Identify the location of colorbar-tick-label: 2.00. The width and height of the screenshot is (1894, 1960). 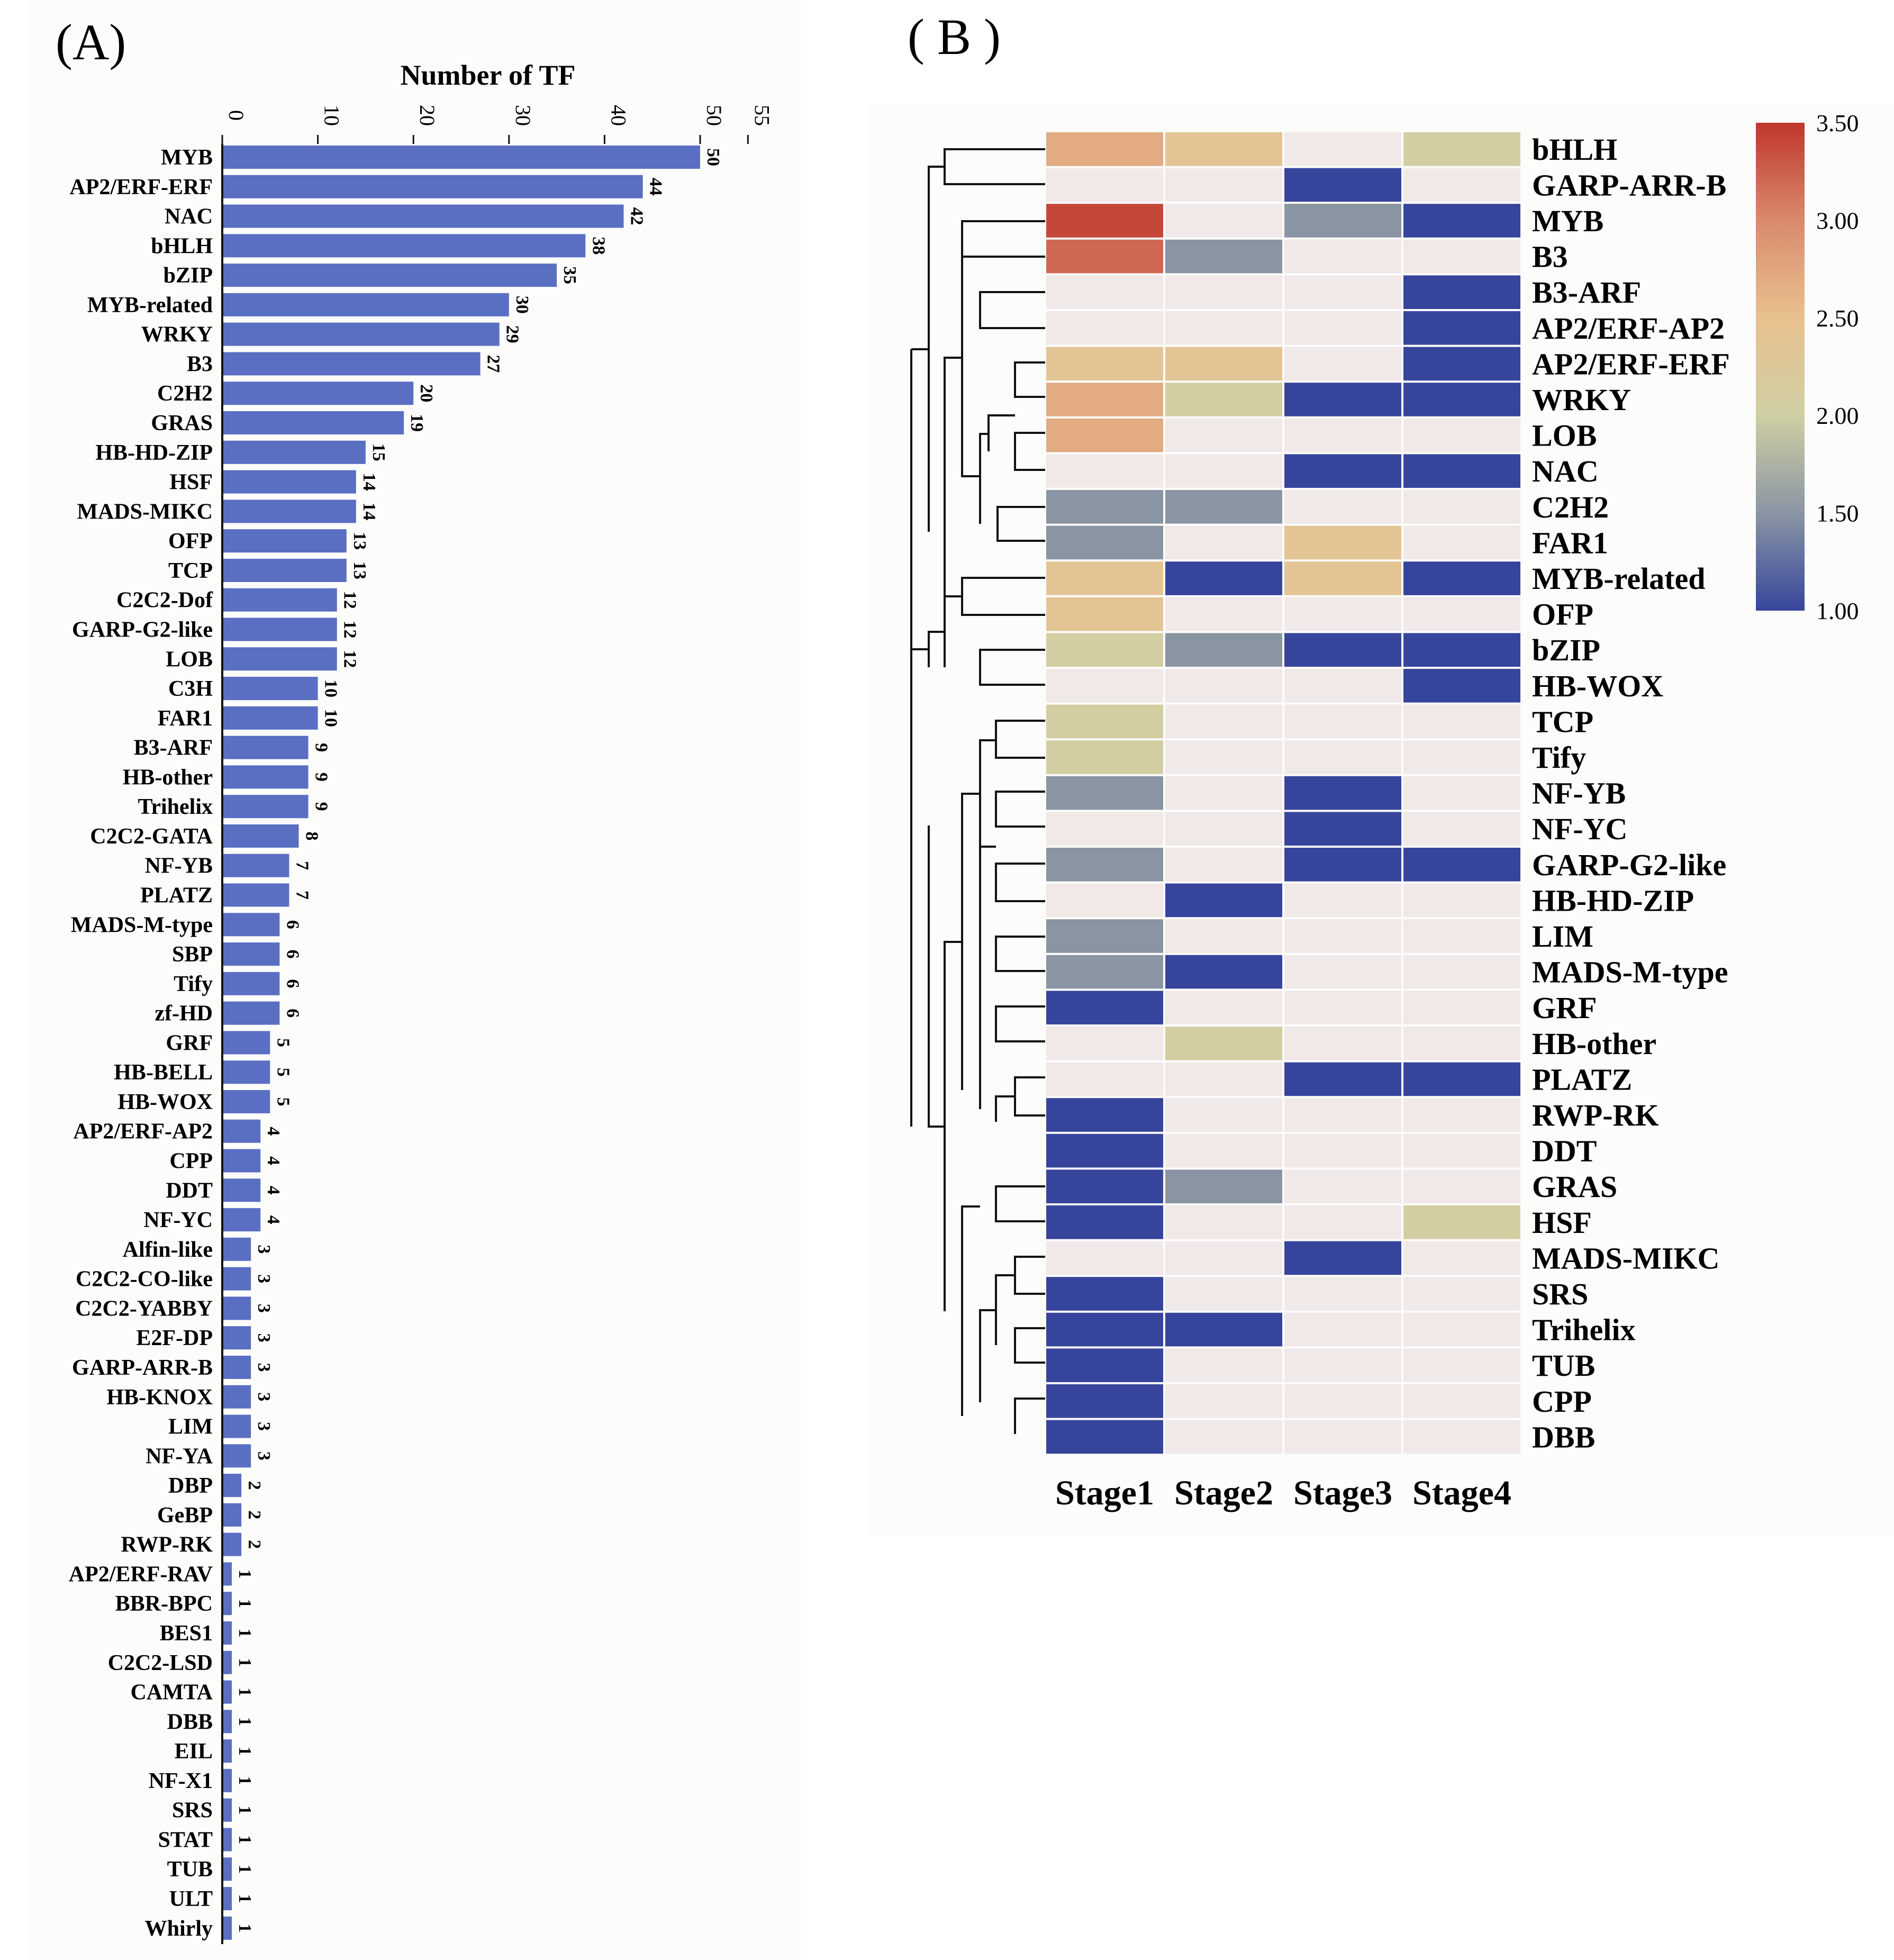
(1837, 415).